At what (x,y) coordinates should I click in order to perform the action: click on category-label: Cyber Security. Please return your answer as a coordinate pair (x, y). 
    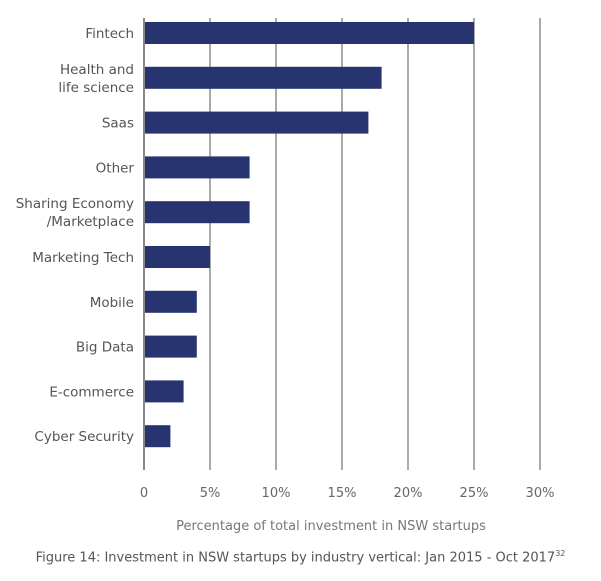
    Looking at the image, I should click on (84, 437).